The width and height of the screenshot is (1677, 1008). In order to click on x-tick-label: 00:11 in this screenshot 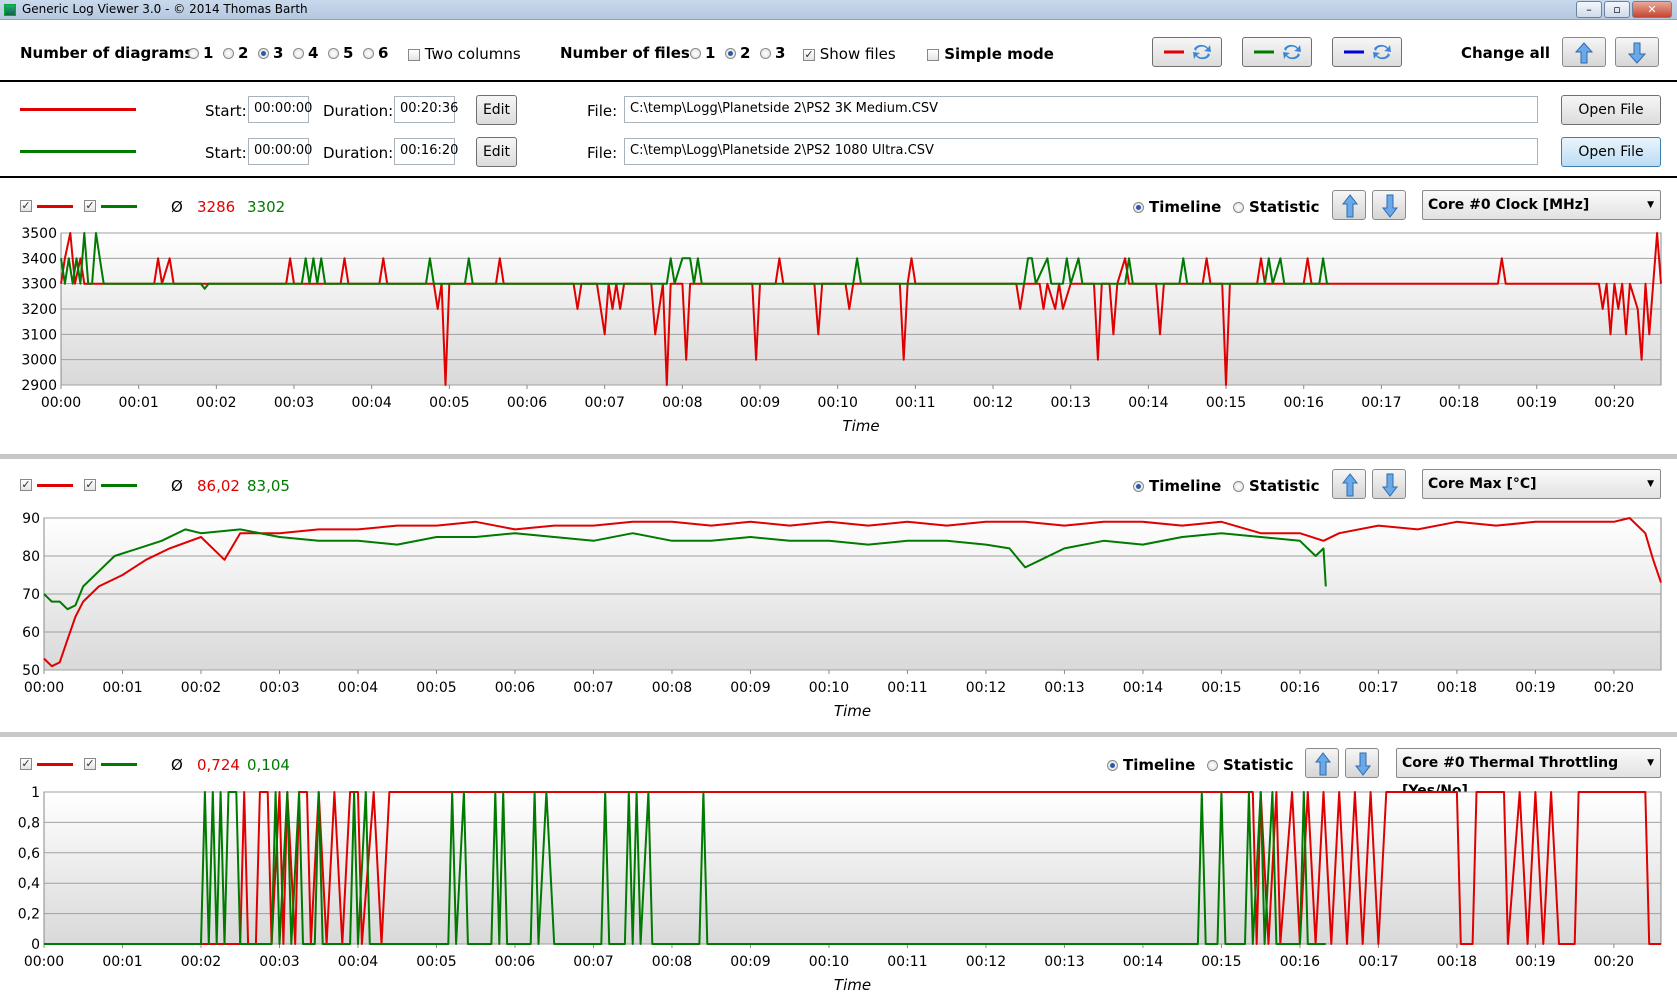, I will do `click(907, 962)`.